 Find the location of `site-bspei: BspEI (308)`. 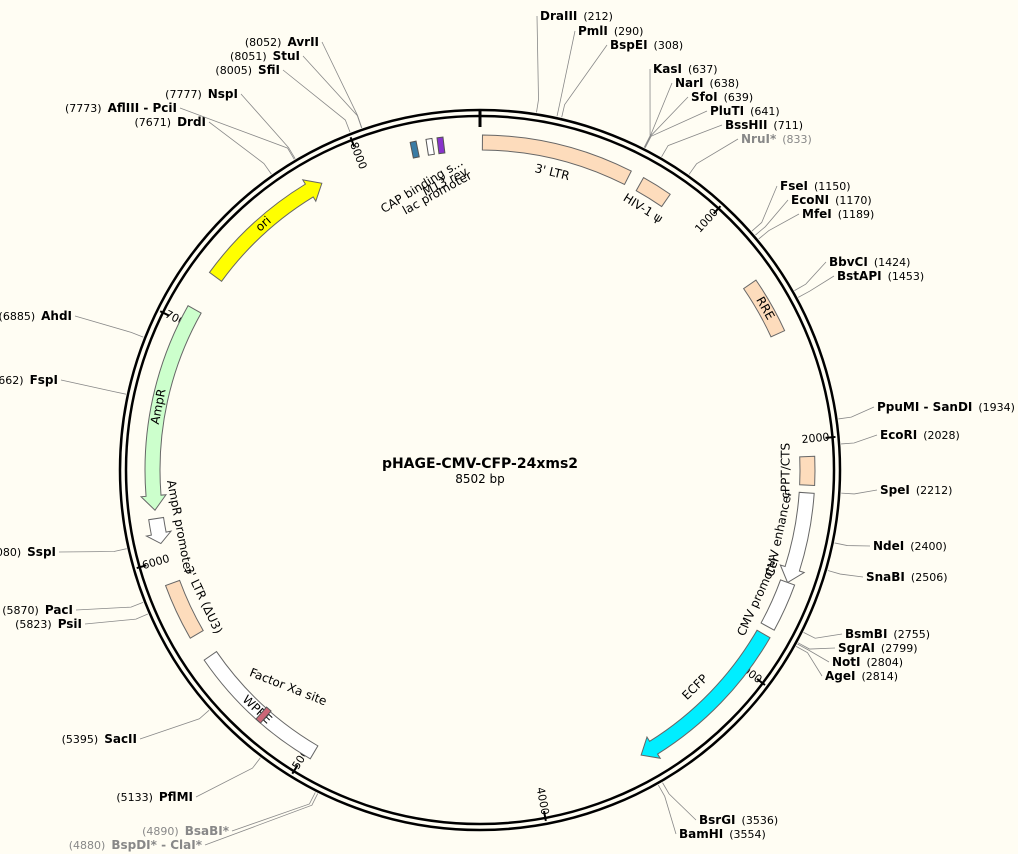

site-bspei: BspEI (308) is located at coordinates (622, 78).